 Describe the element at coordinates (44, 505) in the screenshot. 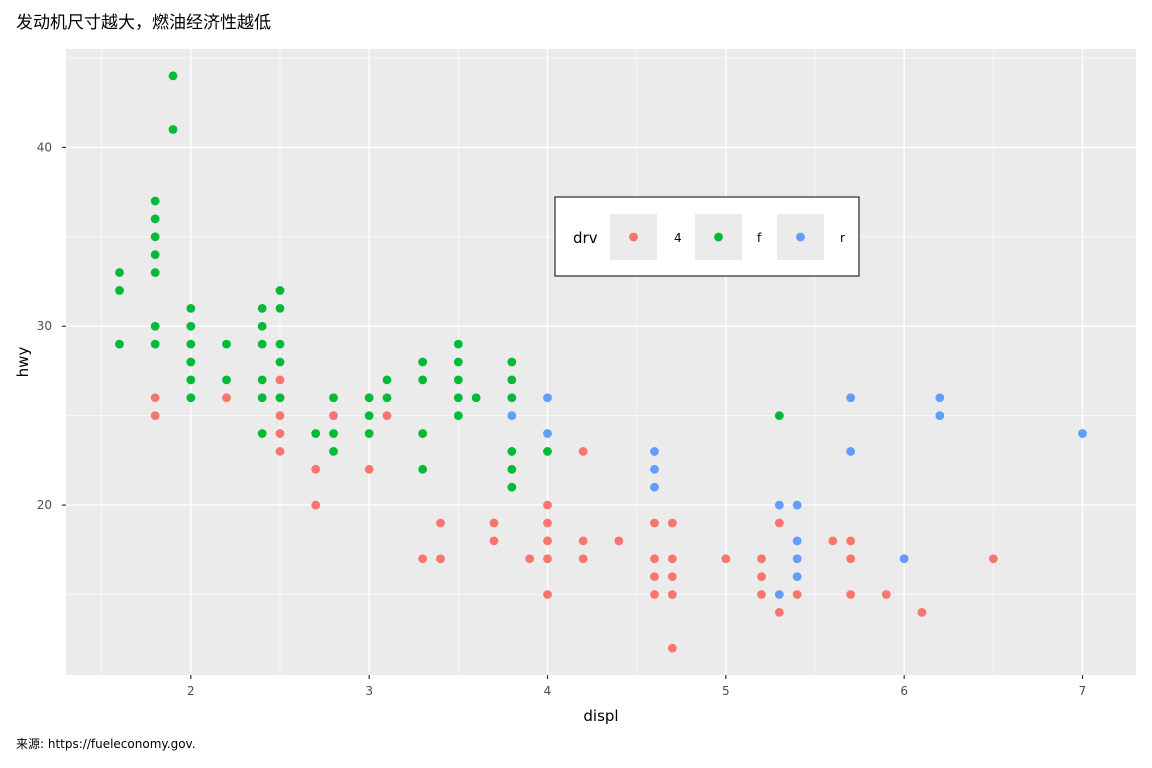

I see `y-tick-label: 20` at that location.